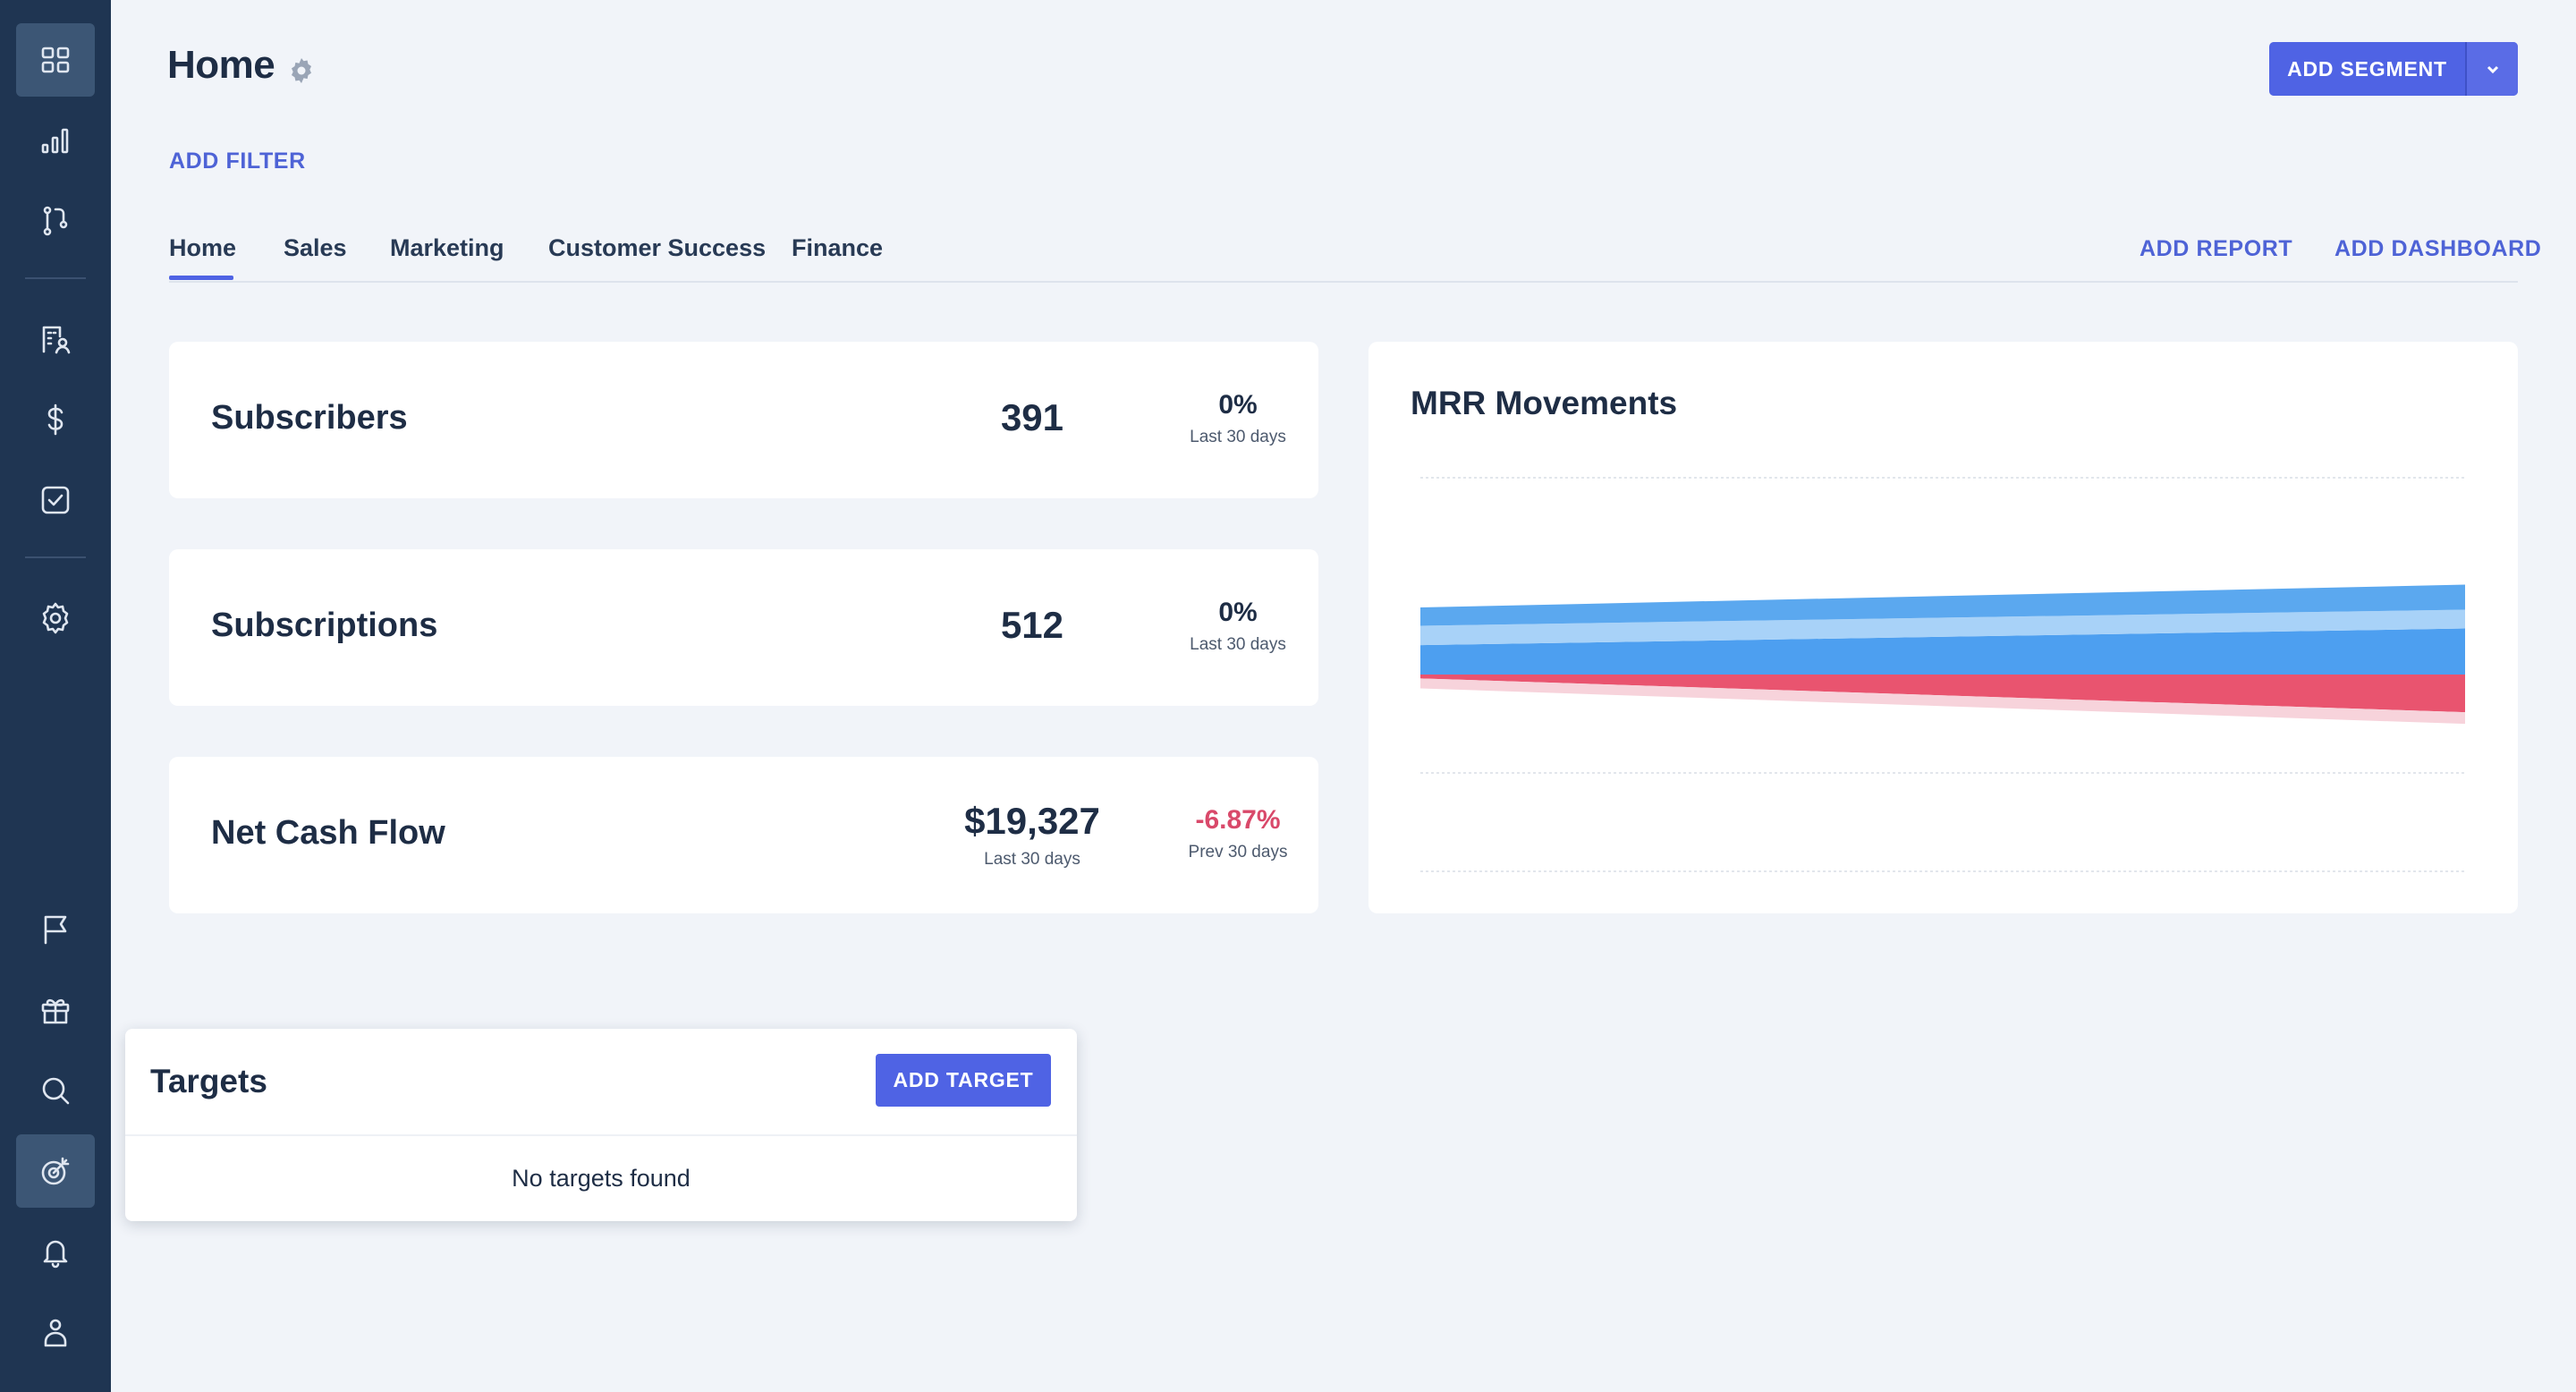 The height and width of the screenshot is (1392, 2576). I want to click on chart-title: MRR Movements, so click(1544, 403).